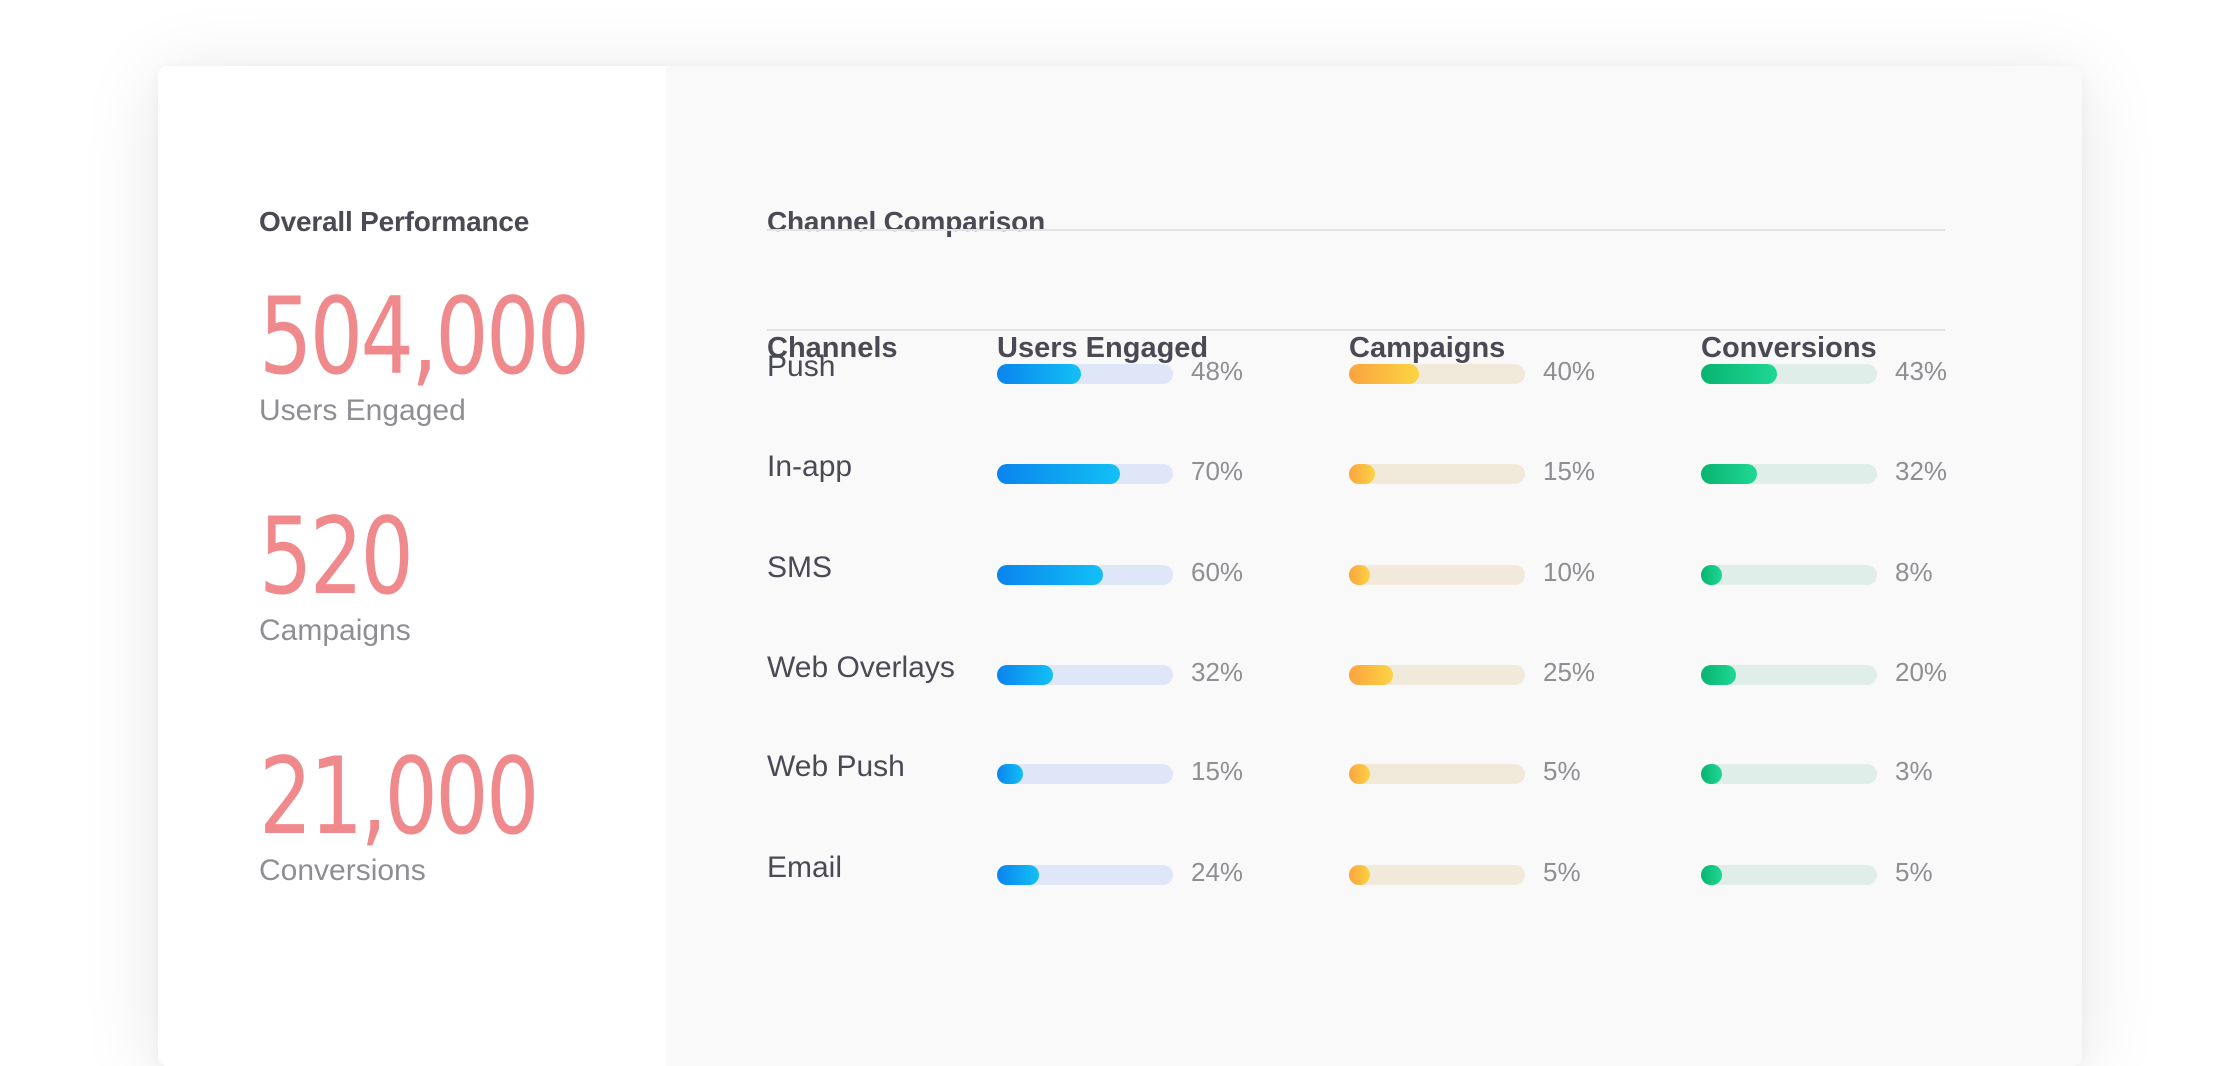  What do you see at coordinates (335, 630) in the screenshot?
I see `metric-label: Campaigns` at bounding box center [335, 630].